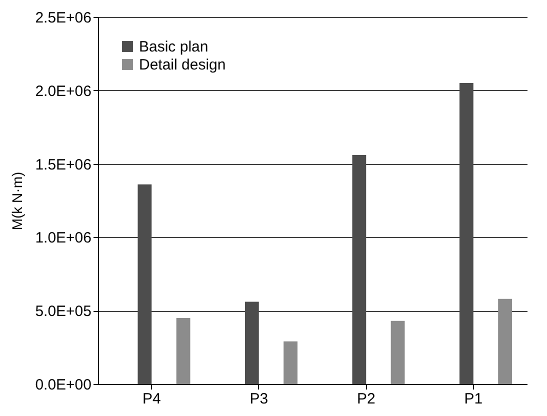 This screenshot has width=547, height=416. Describe the element at coordinates (151, 399) in the screenshot. I see `x-tick-label: P4` at that location.